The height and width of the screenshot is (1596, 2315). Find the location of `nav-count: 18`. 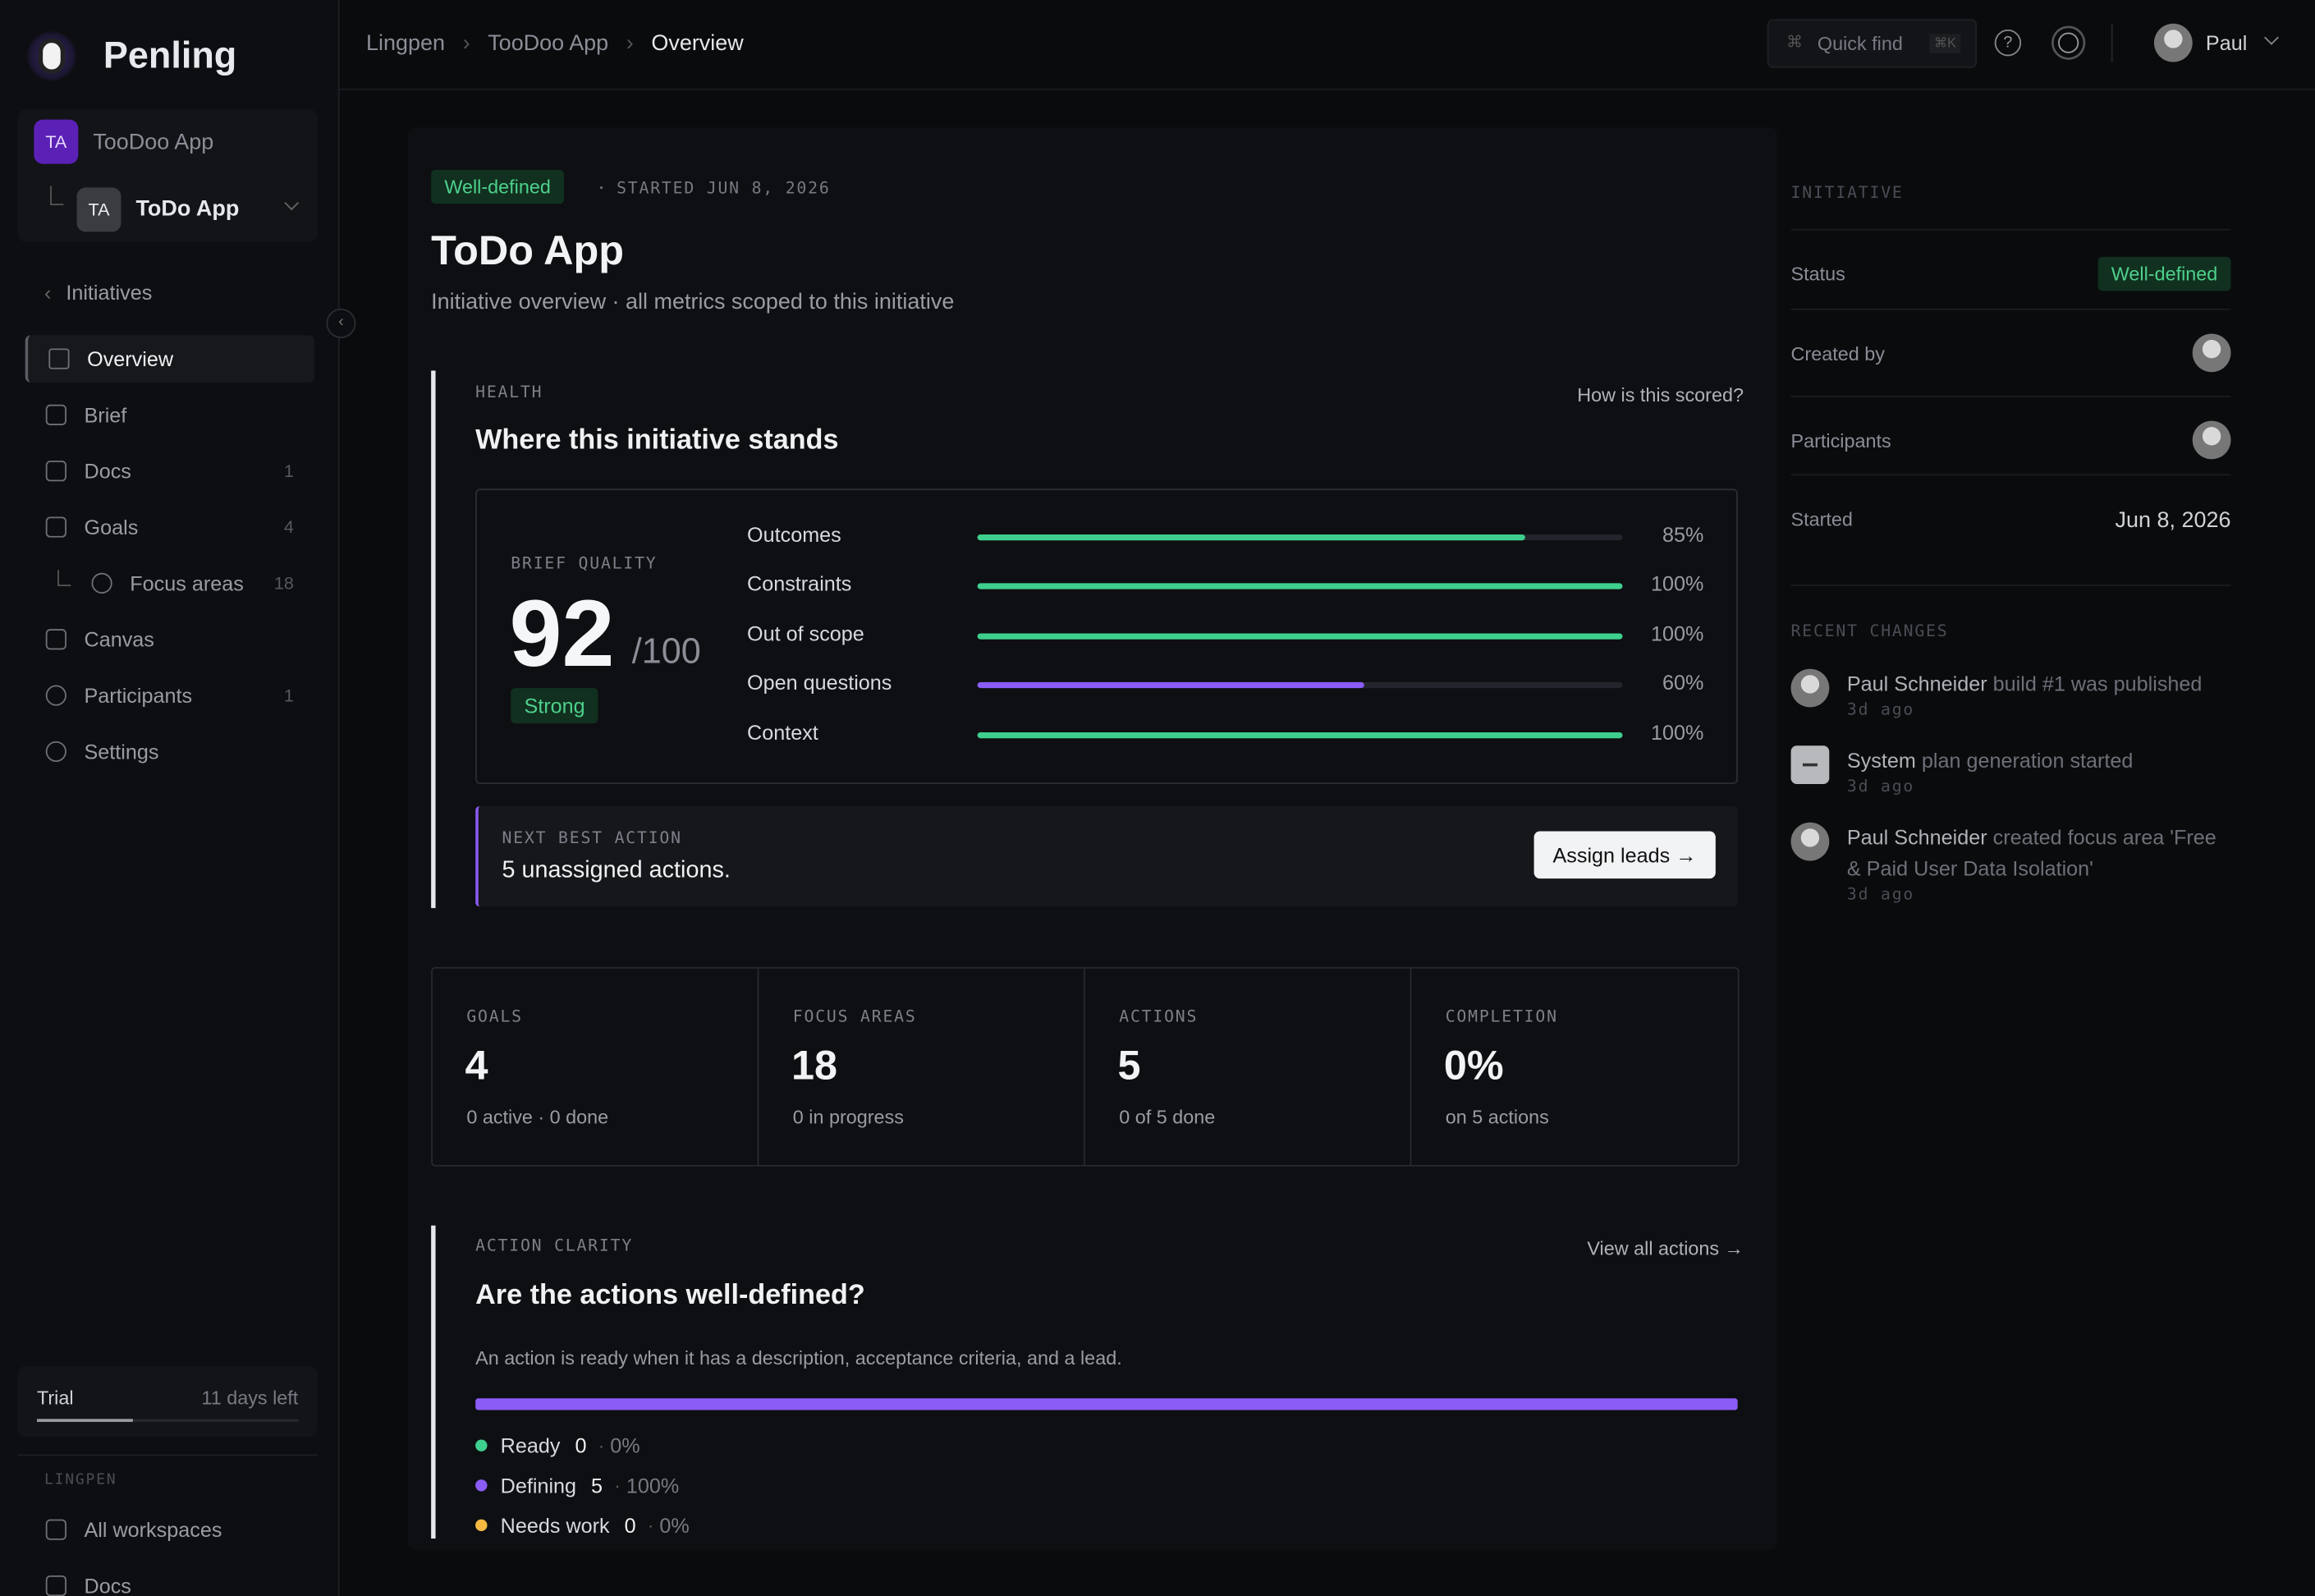

nav-count: 18 is located at coordinates (283, 583).